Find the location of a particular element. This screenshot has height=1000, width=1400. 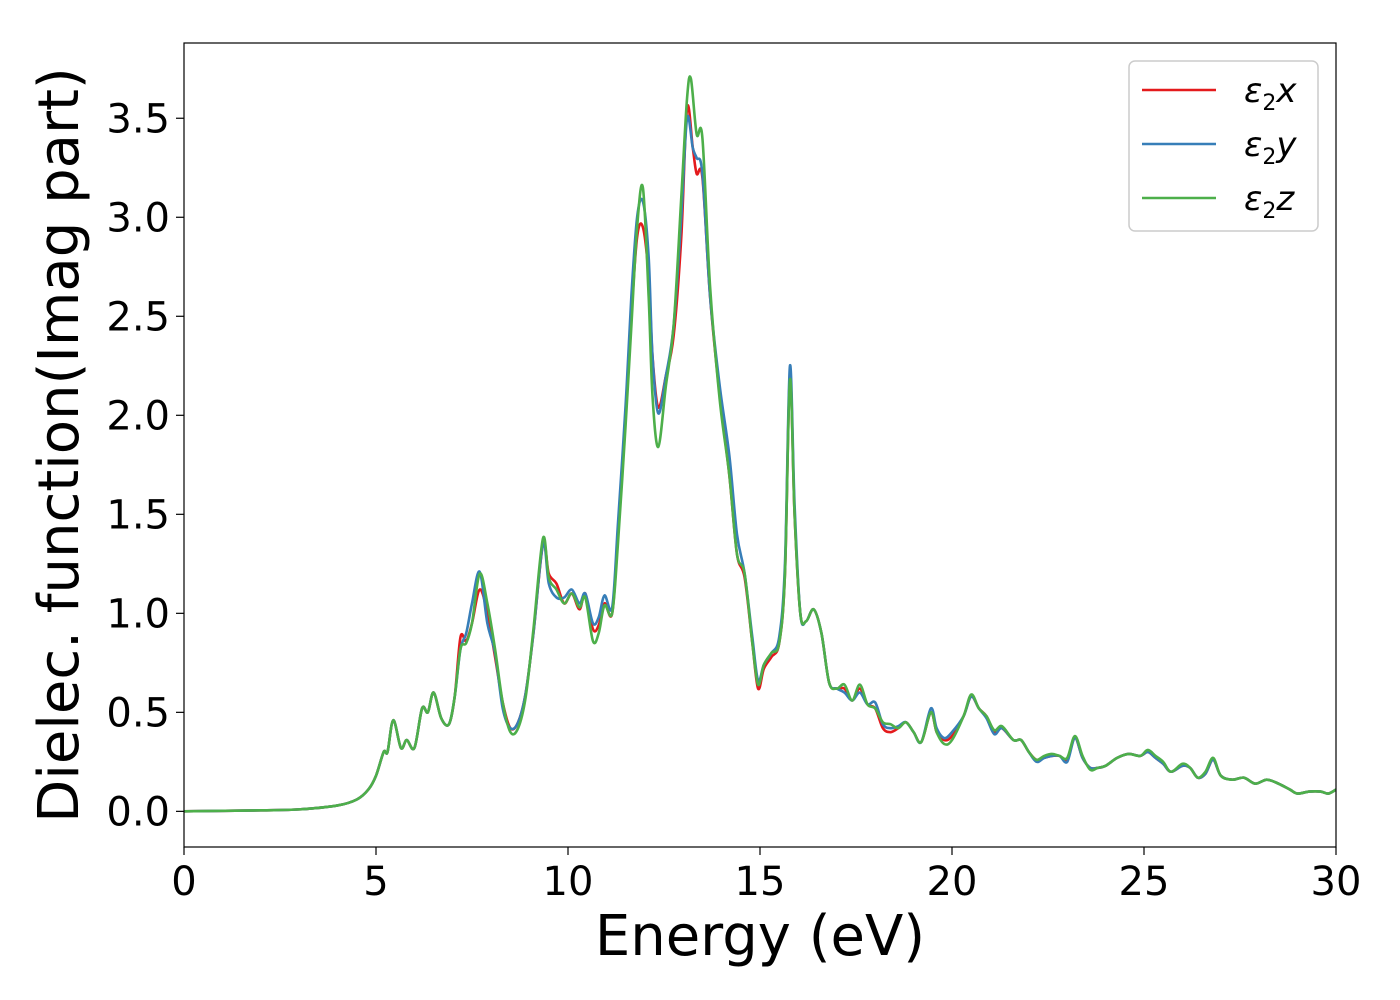

x-tick-label: 30 is located at coordinates (1336, 882).